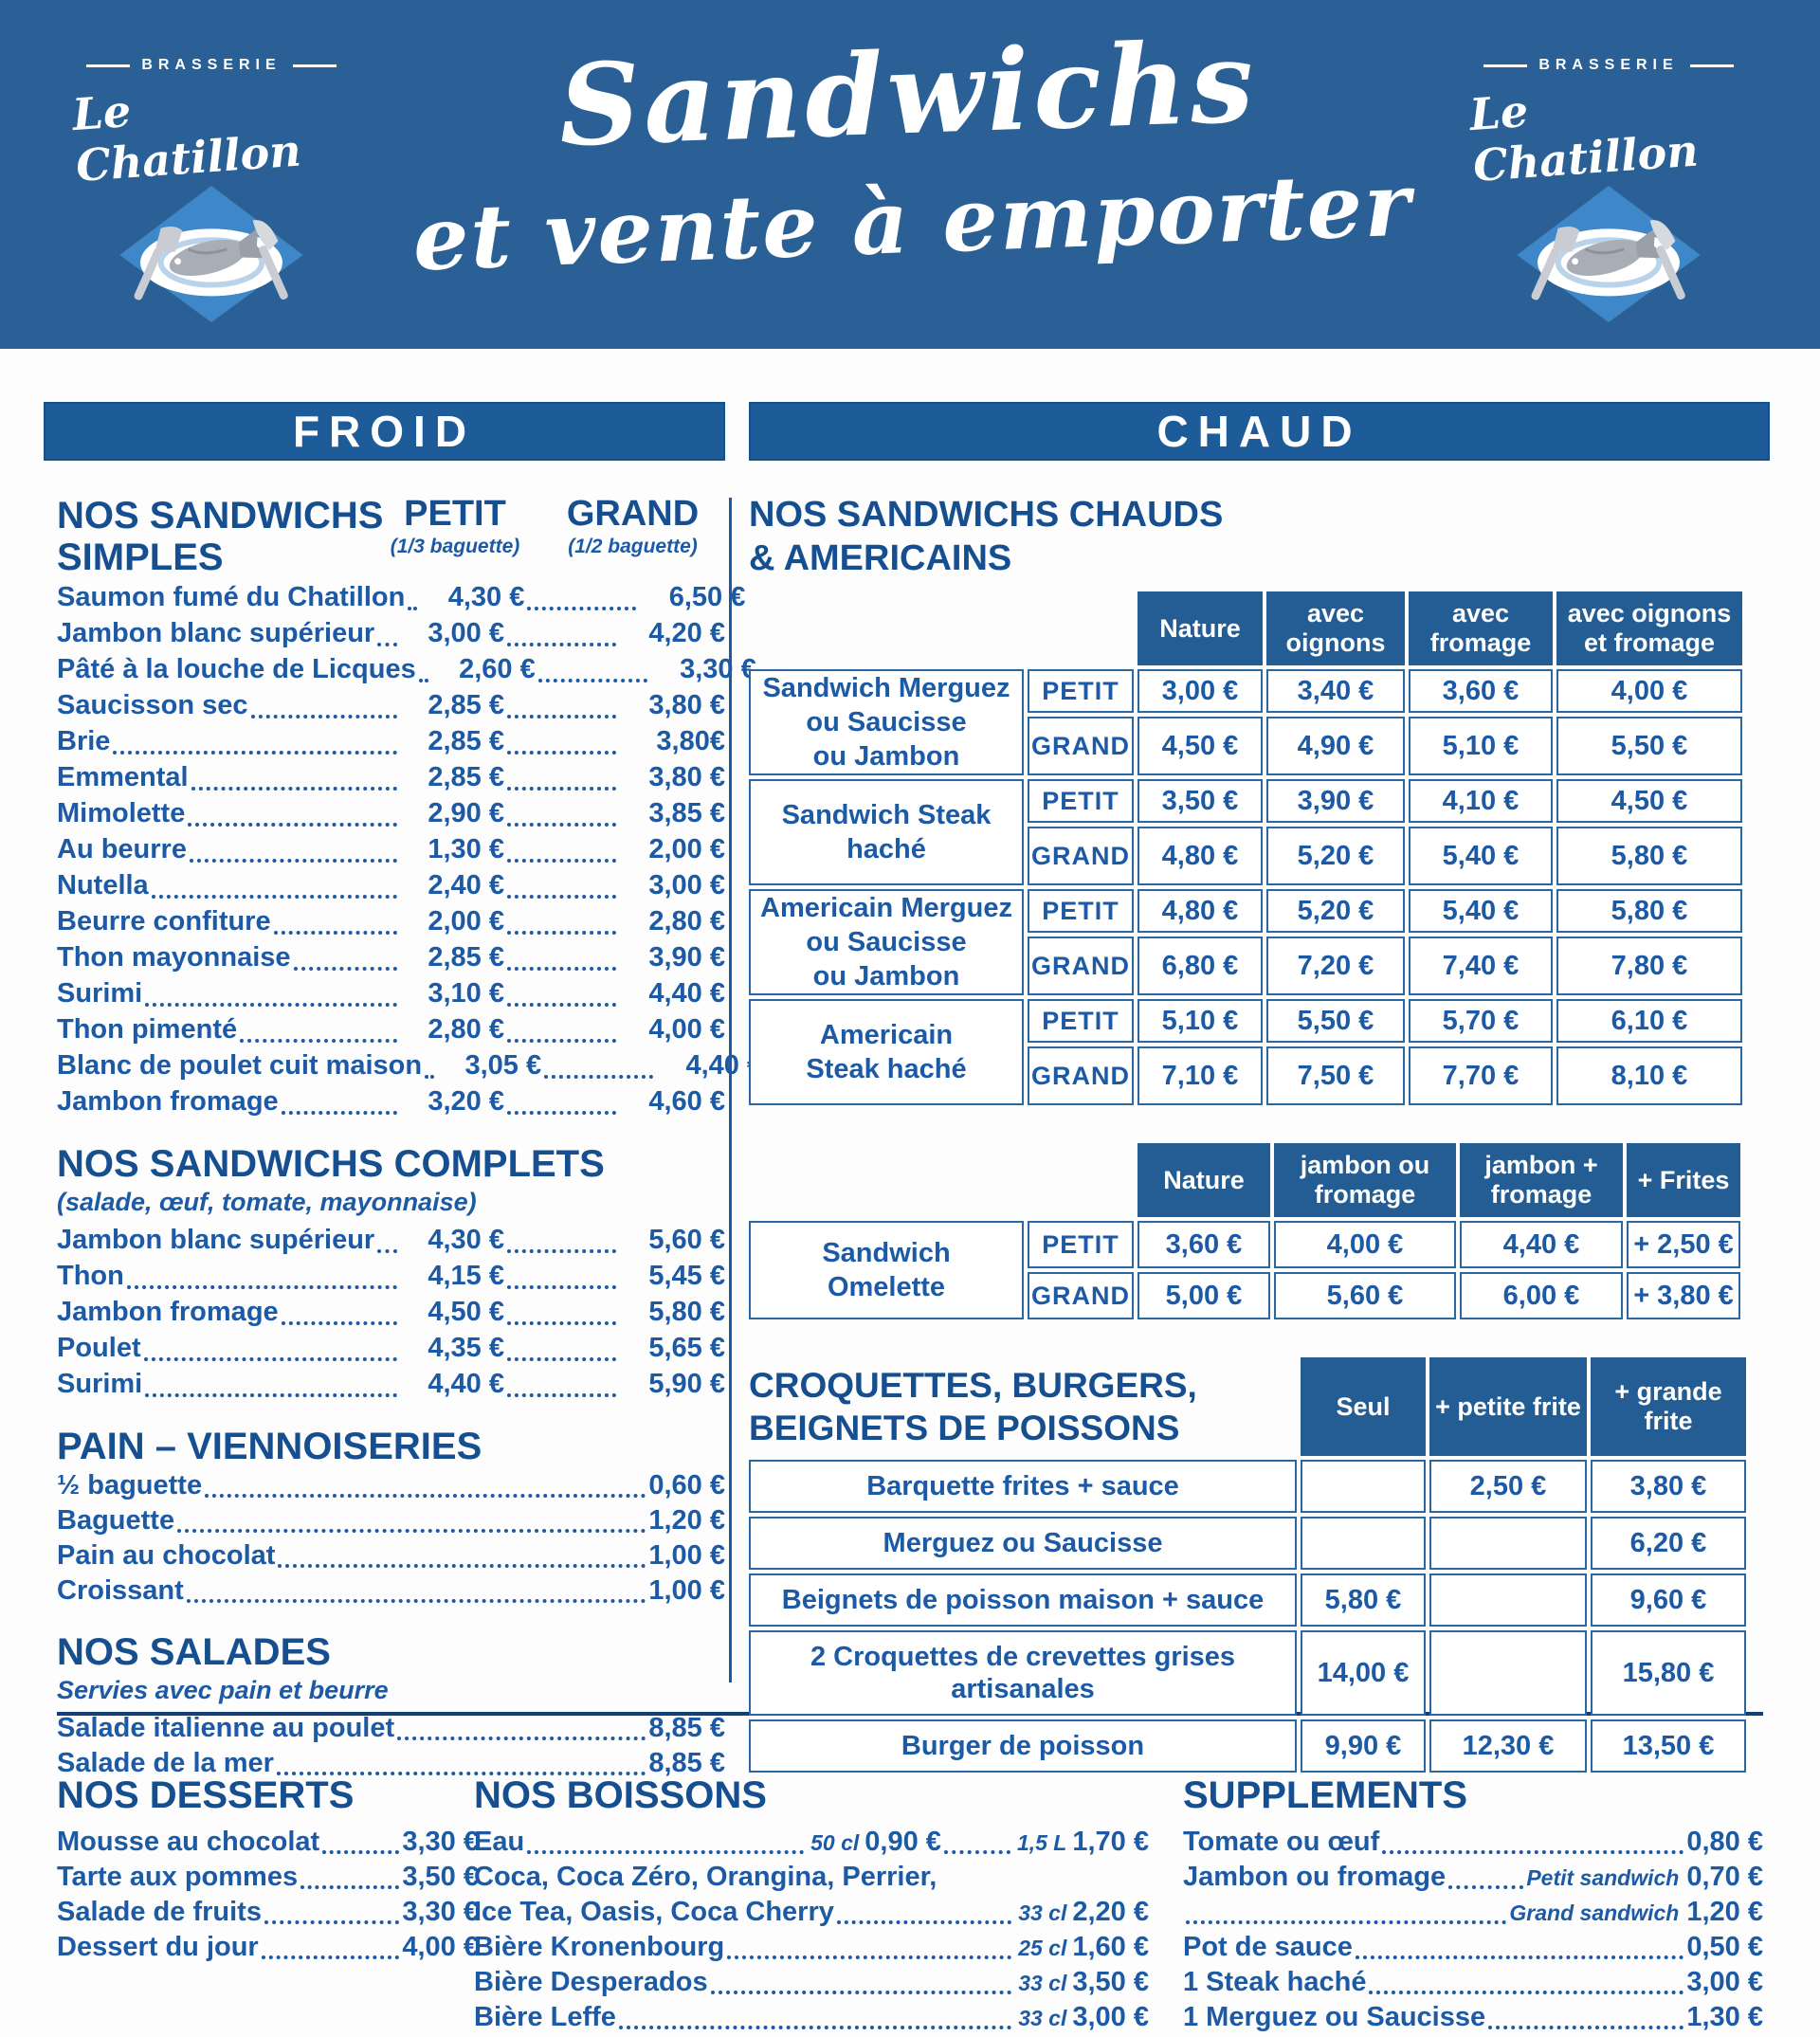  I want to click on menu-item-row: Pot de sauce 0,50 €, so click(1473, 1949).